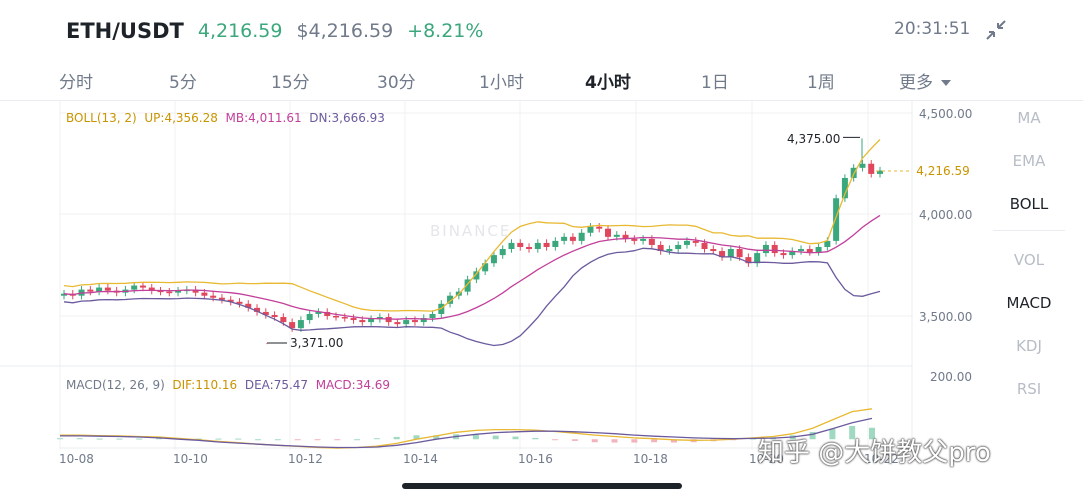 The image size is (1083, 500). Describe the element at coordinates (1029, 161) in the screenshot. I see `indicator-ema: EMA` at that location.